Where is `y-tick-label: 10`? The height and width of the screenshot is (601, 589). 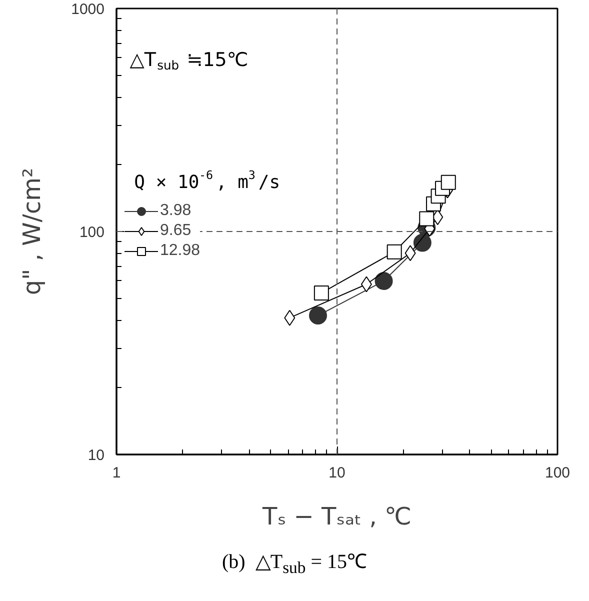
y-tick-label: 10 is located at coordinates (96, 455).